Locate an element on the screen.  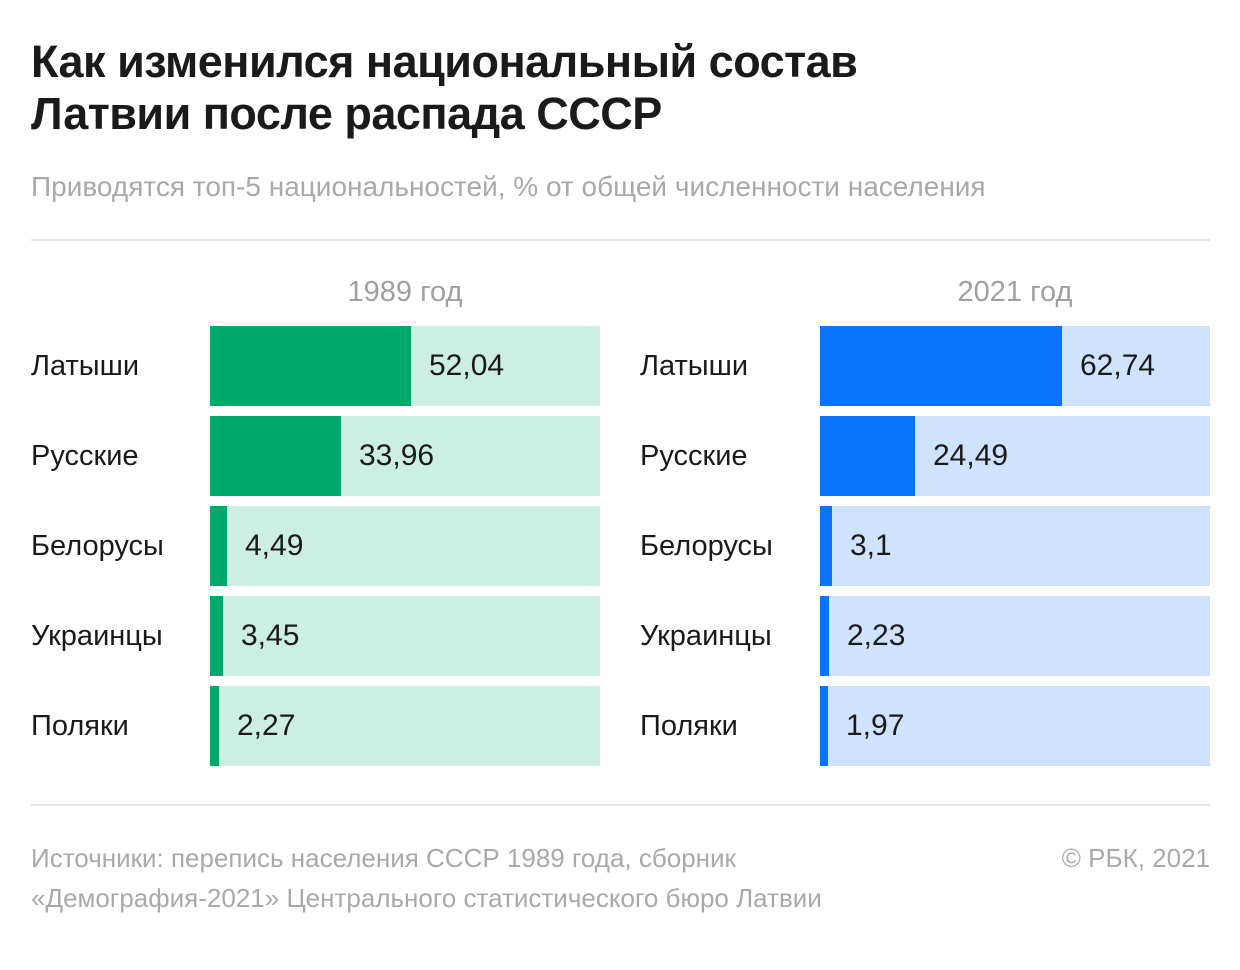
chart-title-line-2: Латвии после распада СССР is located at coordinates (346, 113).